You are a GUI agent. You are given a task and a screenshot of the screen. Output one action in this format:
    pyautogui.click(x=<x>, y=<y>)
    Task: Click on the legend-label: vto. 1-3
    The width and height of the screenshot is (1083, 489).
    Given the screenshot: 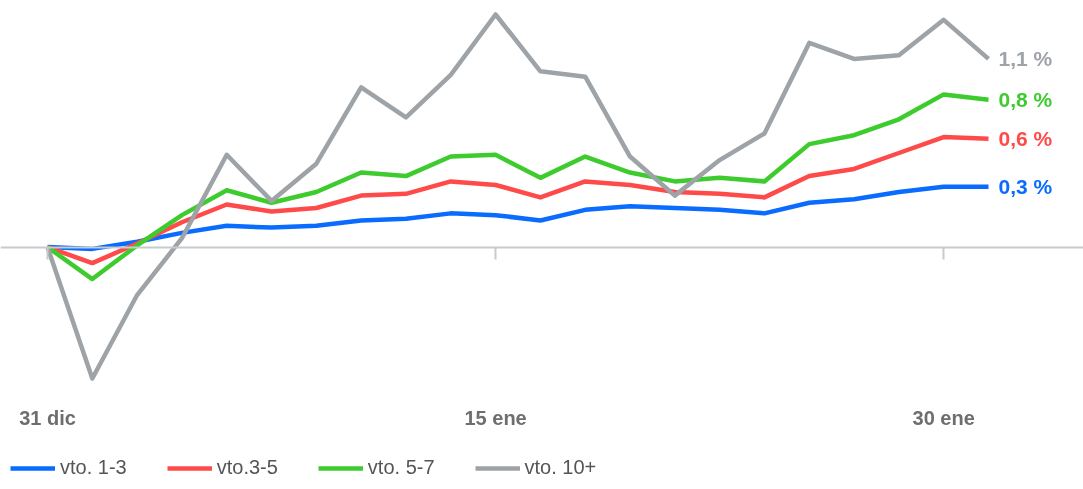 What is the action you would take?
    pyautogui.click(x=93, y=467)
    